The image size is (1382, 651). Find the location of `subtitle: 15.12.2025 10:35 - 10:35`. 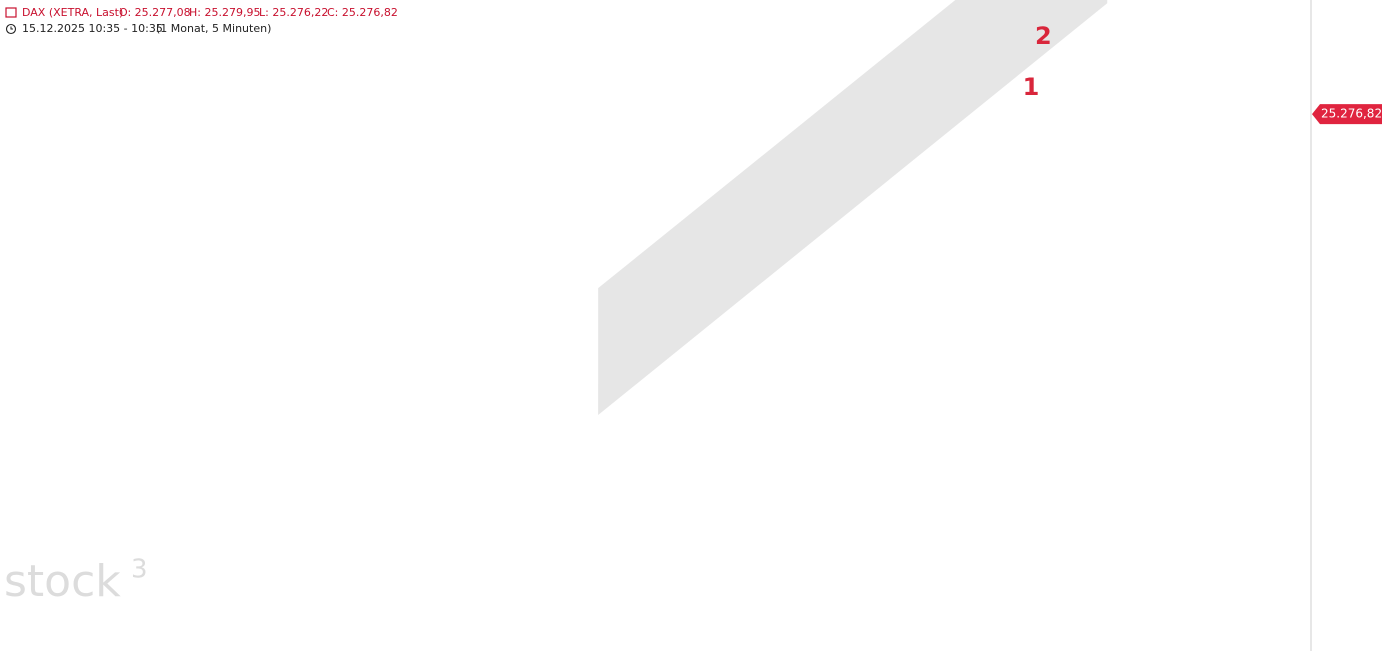

subtitle: 15.12.2025 10:35 - 10:35 is located at coordinates (92, 28).